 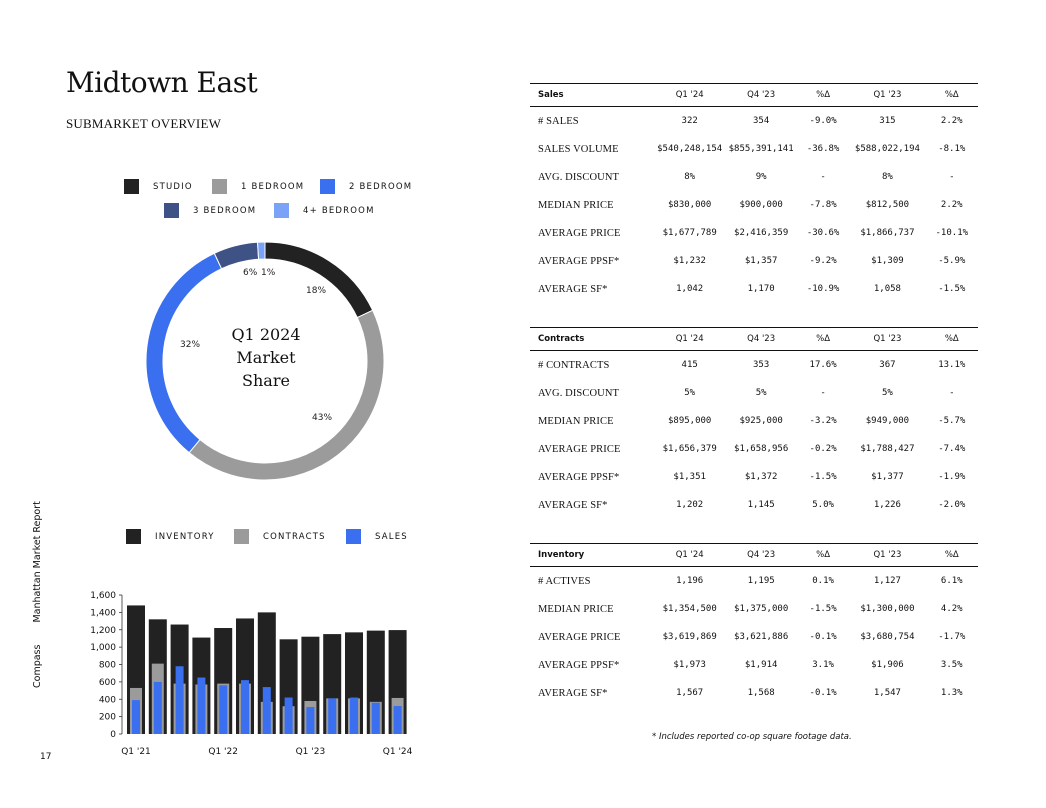 I want to click on table-cell: 367, so click(x=887, y=365).